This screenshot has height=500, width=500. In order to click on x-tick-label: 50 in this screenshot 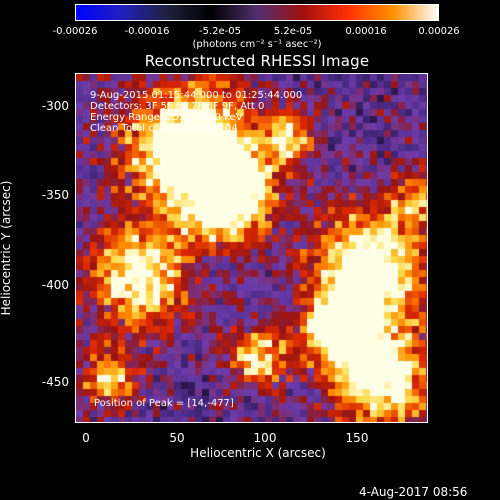, I will do `click(177, 438)`.